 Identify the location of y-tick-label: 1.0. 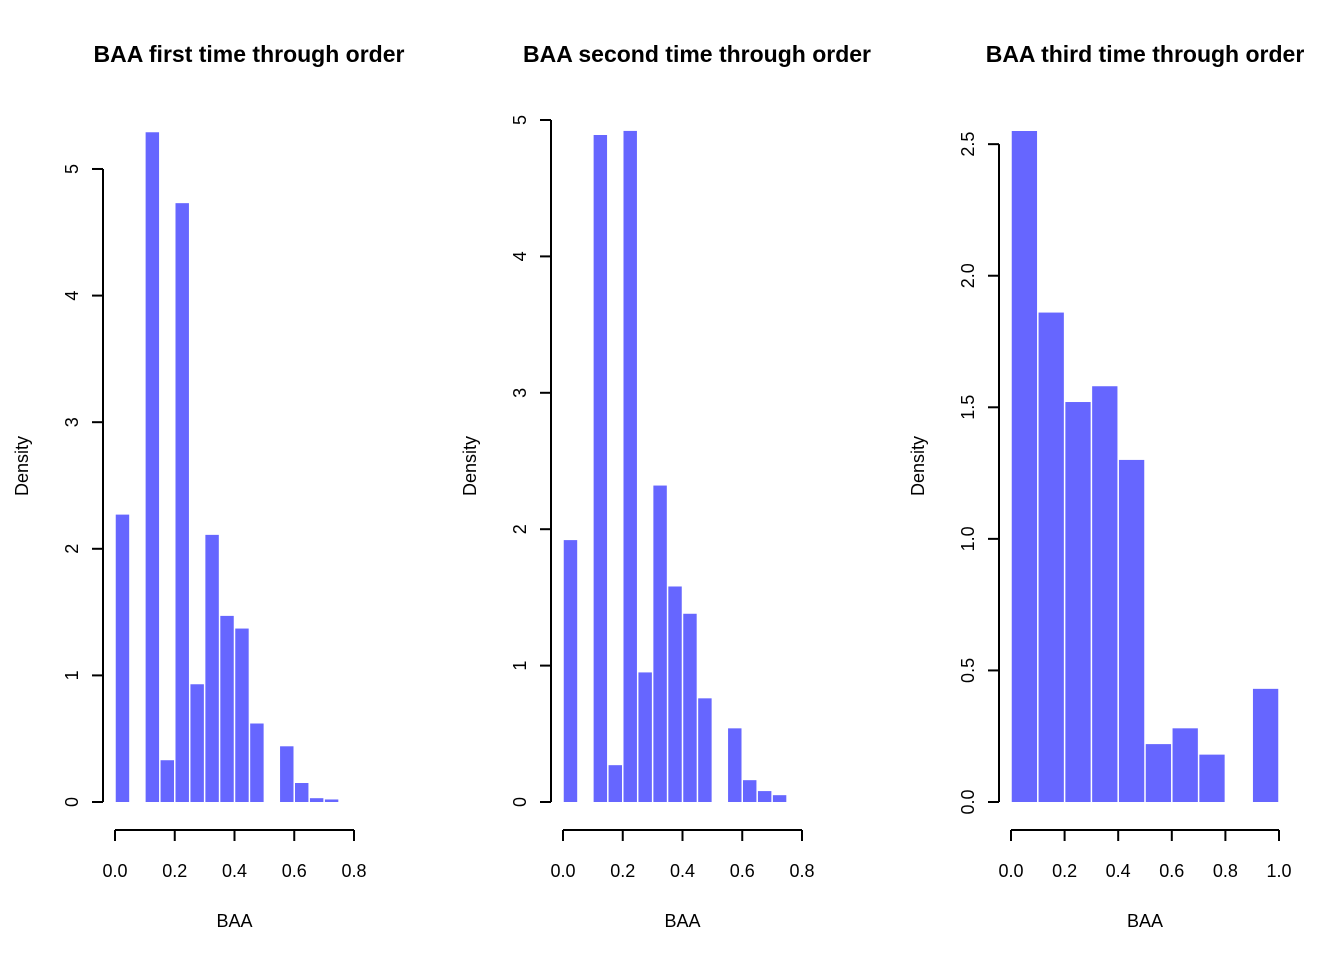
(968, 538).